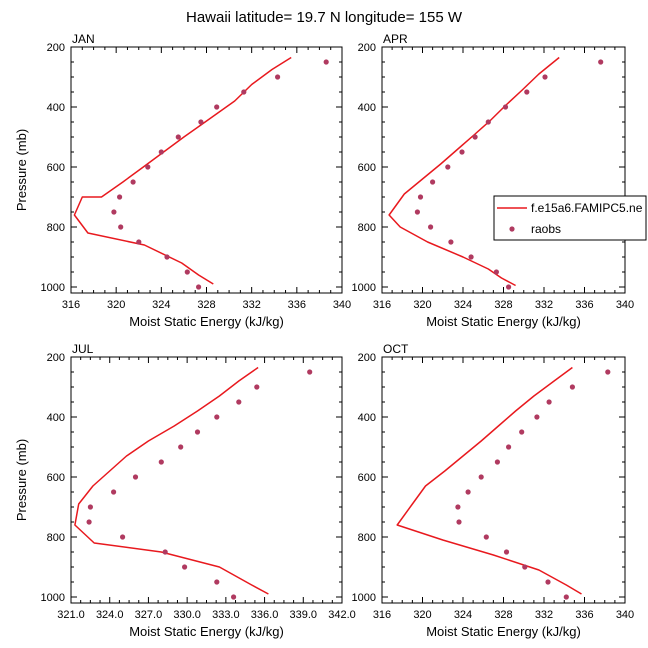  I want to click on x-tick-label: 333.0, so click(226, 615).